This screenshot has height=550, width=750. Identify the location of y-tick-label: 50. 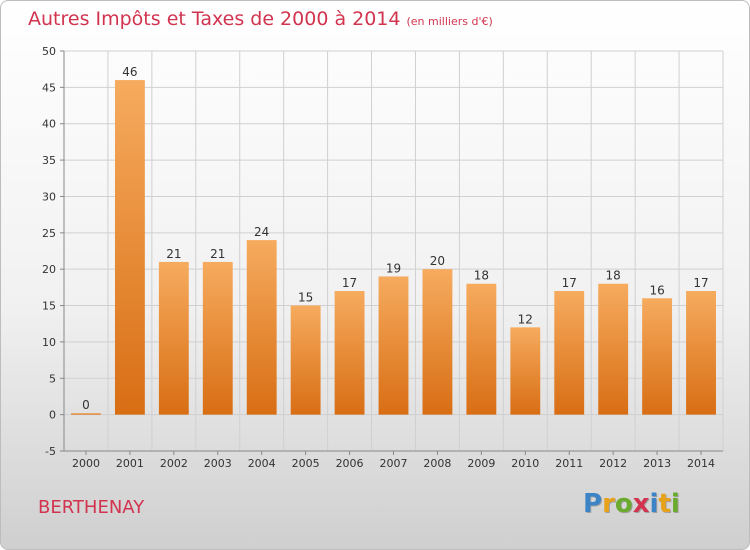
(49, 51).